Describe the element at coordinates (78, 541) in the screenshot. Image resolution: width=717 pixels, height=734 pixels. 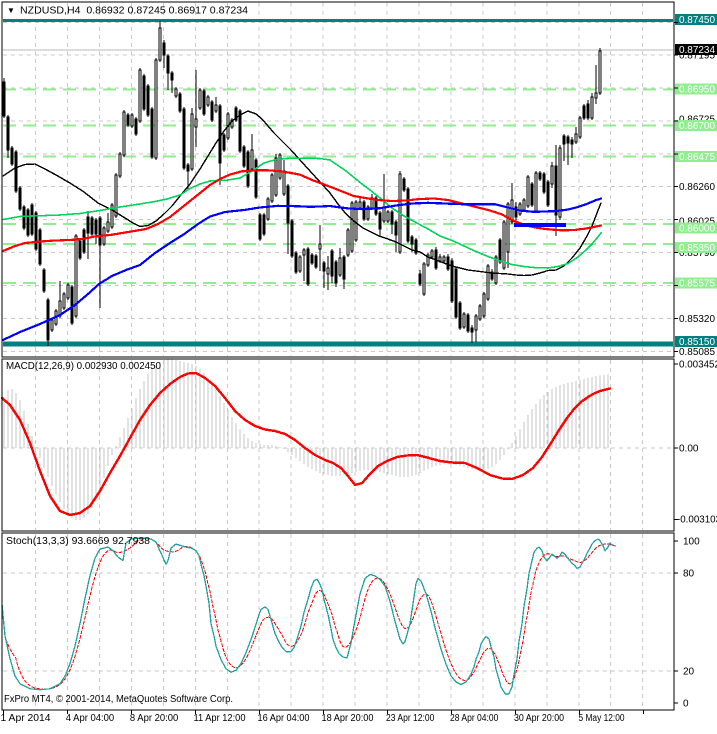
I see `svg-text: Stoch(13,3,3) 93.6669 92.7938` at that location.